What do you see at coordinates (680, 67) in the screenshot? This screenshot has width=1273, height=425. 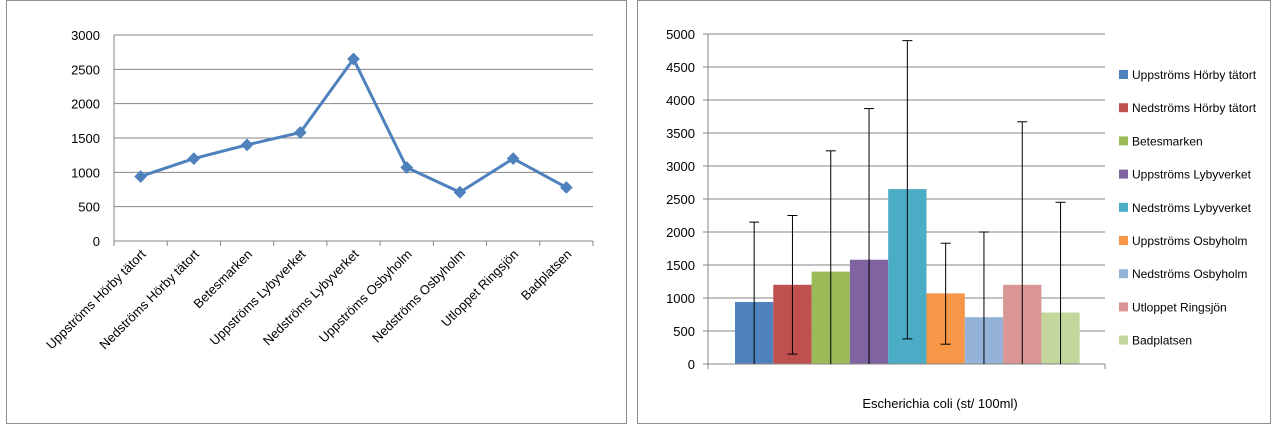 I see `y-tick-label: 4500` at bounding box center [680, 67].